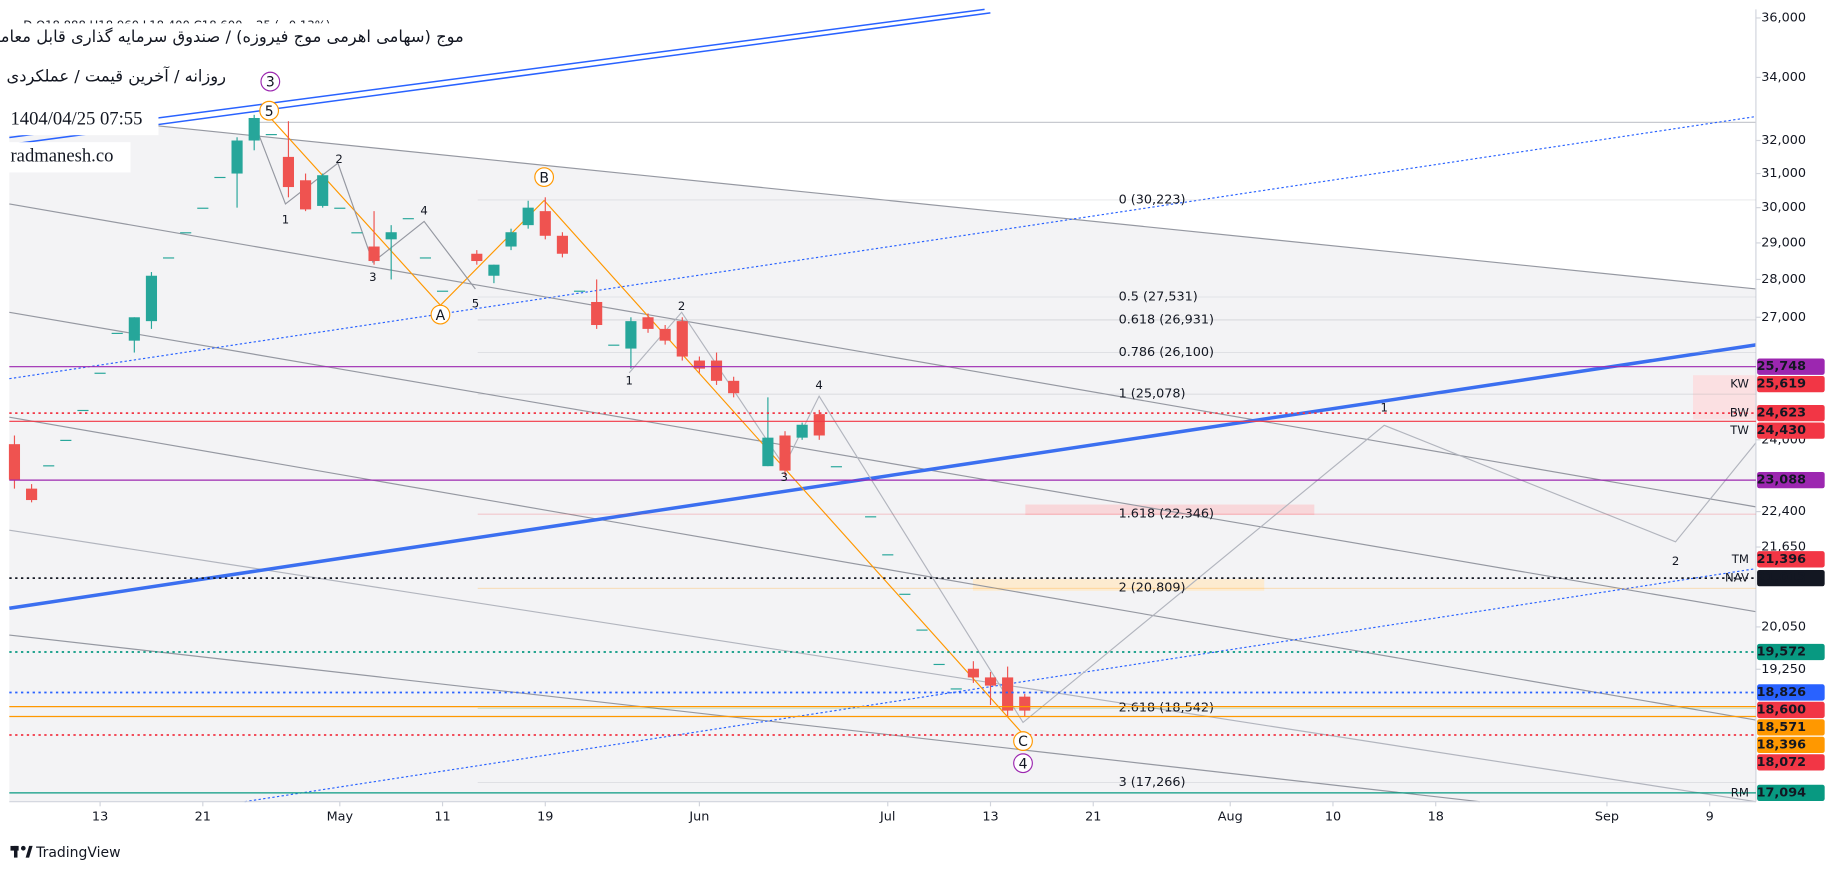  Describe the element at coordinates (1333, 816) in the screenshot. I see `x-tick-label: 10` at that location.